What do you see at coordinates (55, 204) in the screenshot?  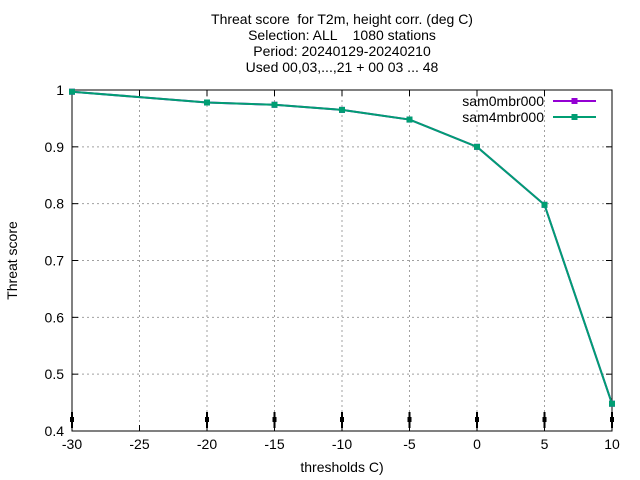 I see `y-tick-label: 0.8` at bounding box center [55, 204].